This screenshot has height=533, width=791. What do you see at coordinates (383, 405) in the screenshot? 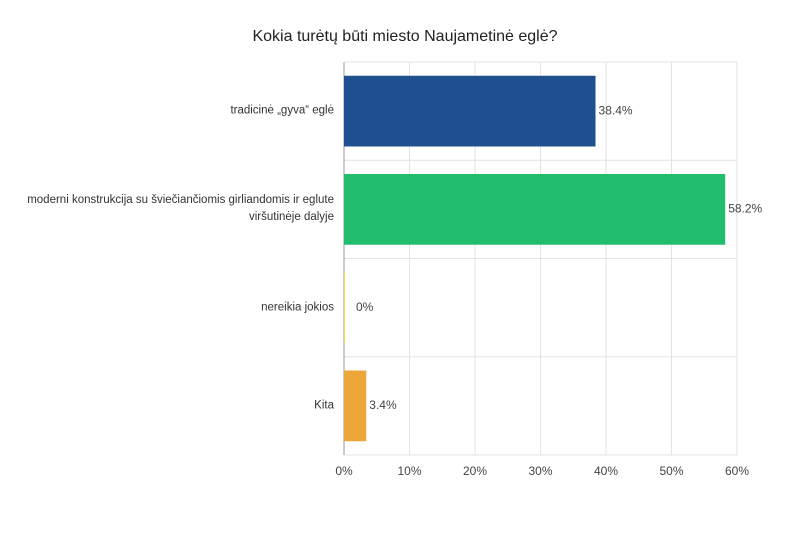
I see `value-label: 3.4%` at bounding box center [383, 405].